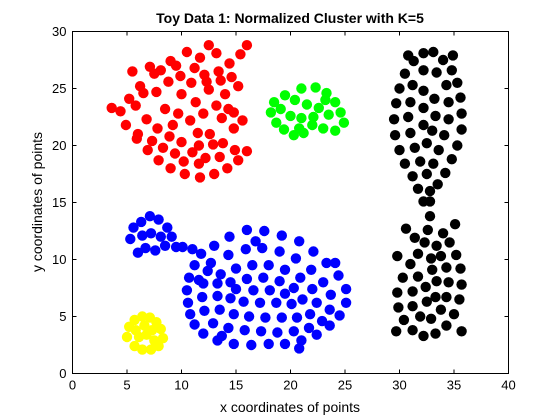 The width and height of the screenshot is (560, 420). What do you see at coordinates (59, 145) in the screenshot?
I see `y-tick-label: 20` at bounding box center [59, 145].